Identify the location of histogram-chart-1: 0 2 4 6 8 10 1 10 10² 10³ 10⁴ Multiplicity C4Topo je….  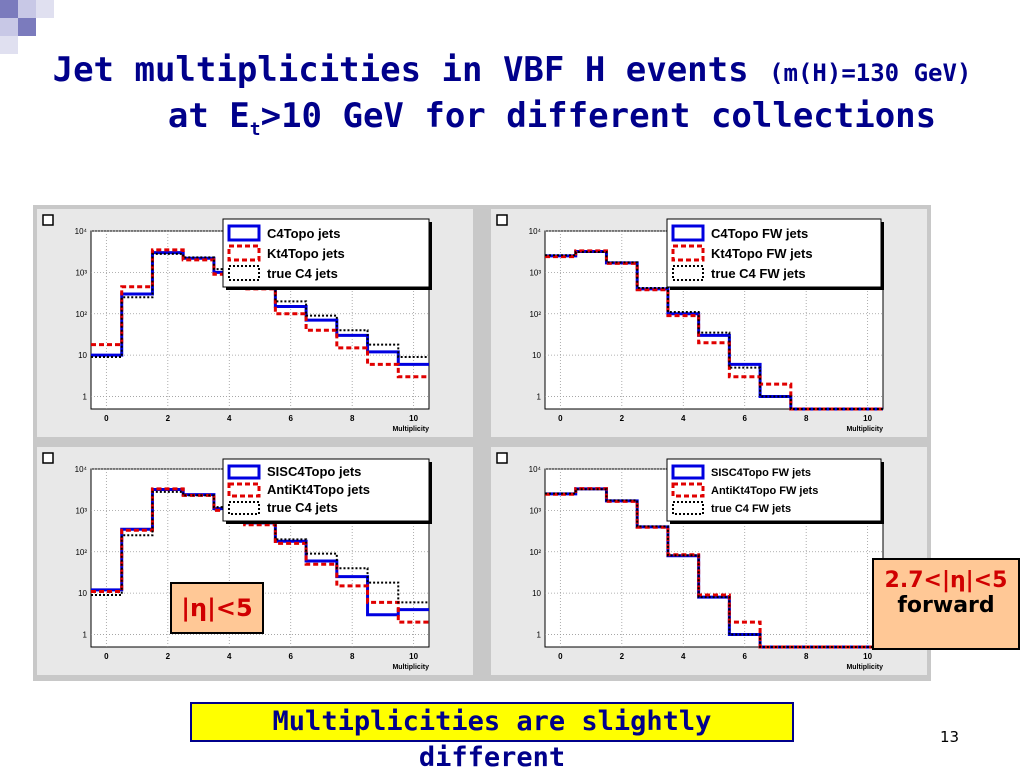
(237, 323).